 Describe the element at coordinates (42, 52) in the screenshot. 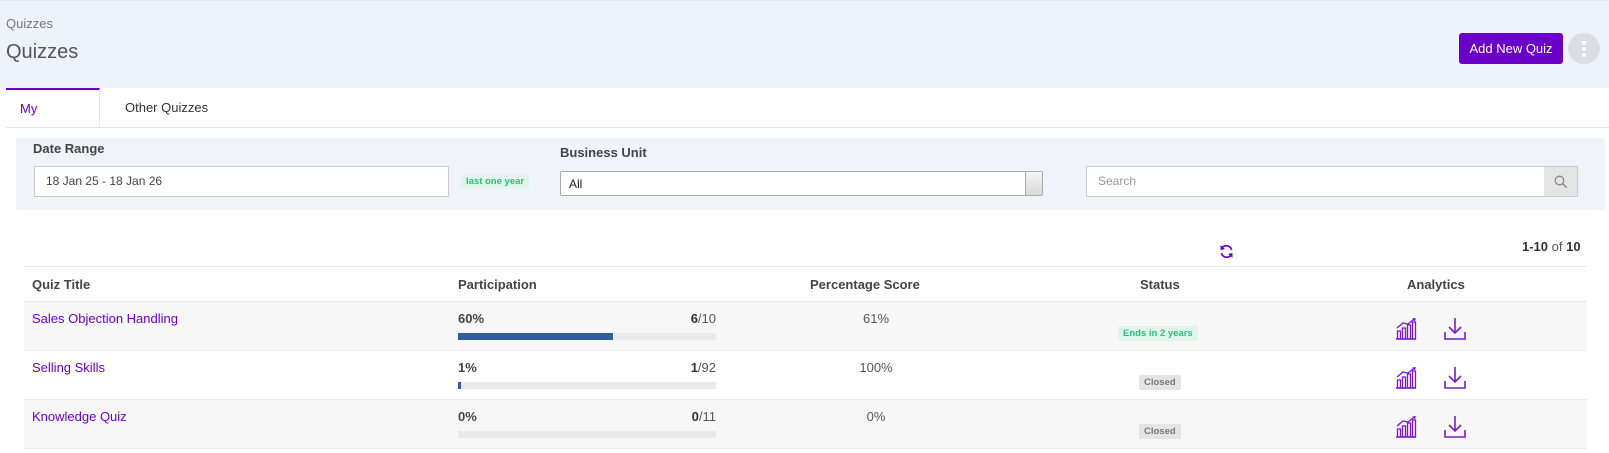

I see `page-title: Quizzes` at that location.